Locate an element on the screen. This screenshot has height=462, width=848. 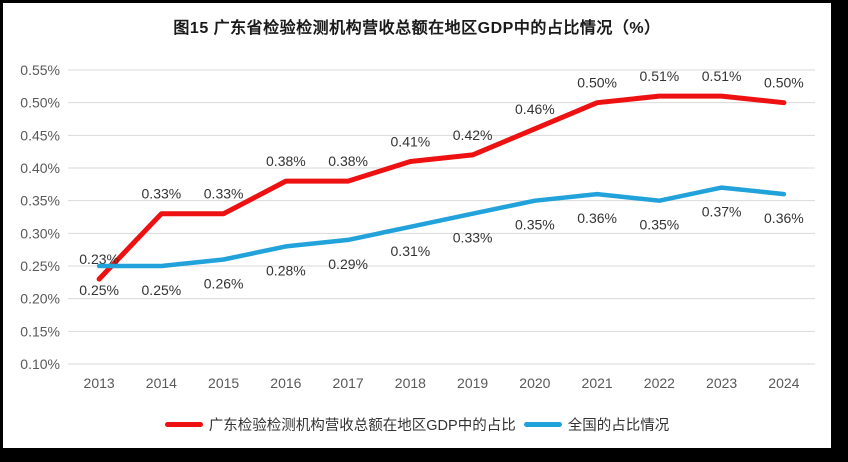
data-label-1: 0.28% is located at coordinates (286, 270).